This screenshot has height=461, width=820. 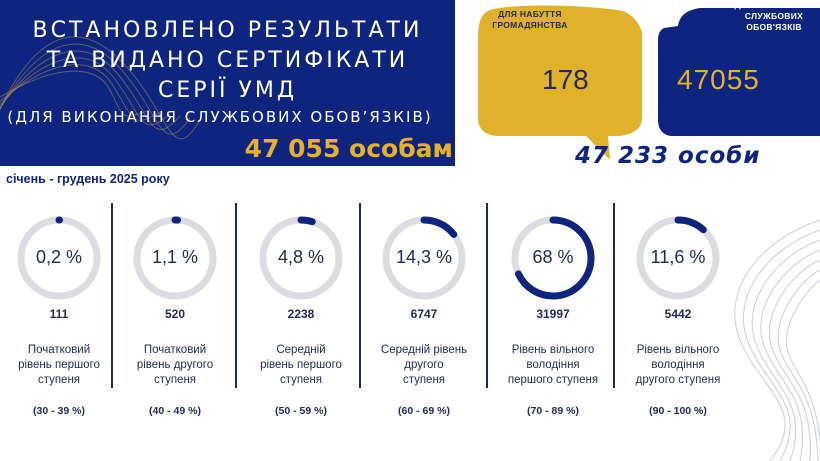 I want to click on title-line-3: СЕРІЇ УМД, so click(x=227, y=90).